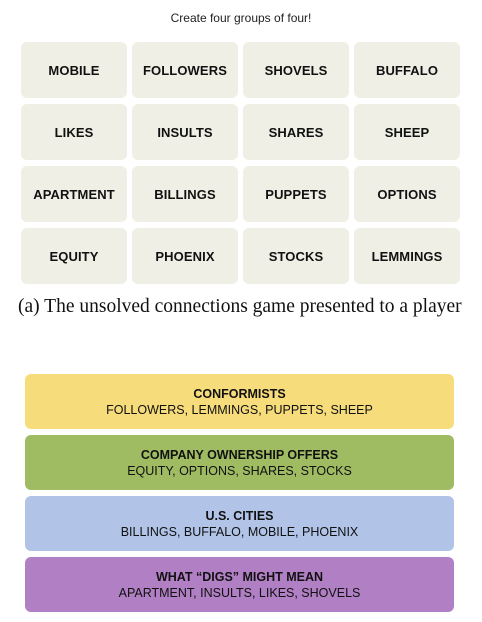 The width and height of the screenshot is (482, 622). What do you see at coordinates (407, 132) in the screenshot?
I see `word-tile: SHEEP` at bounding box center [407, 132].